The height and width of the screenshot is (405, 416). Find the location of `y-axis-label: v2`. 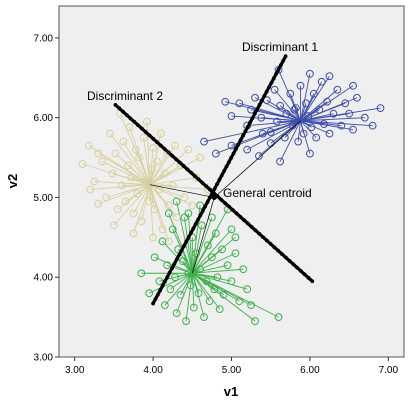

y-axis-label: v2 is located at coordinates (12, 181).